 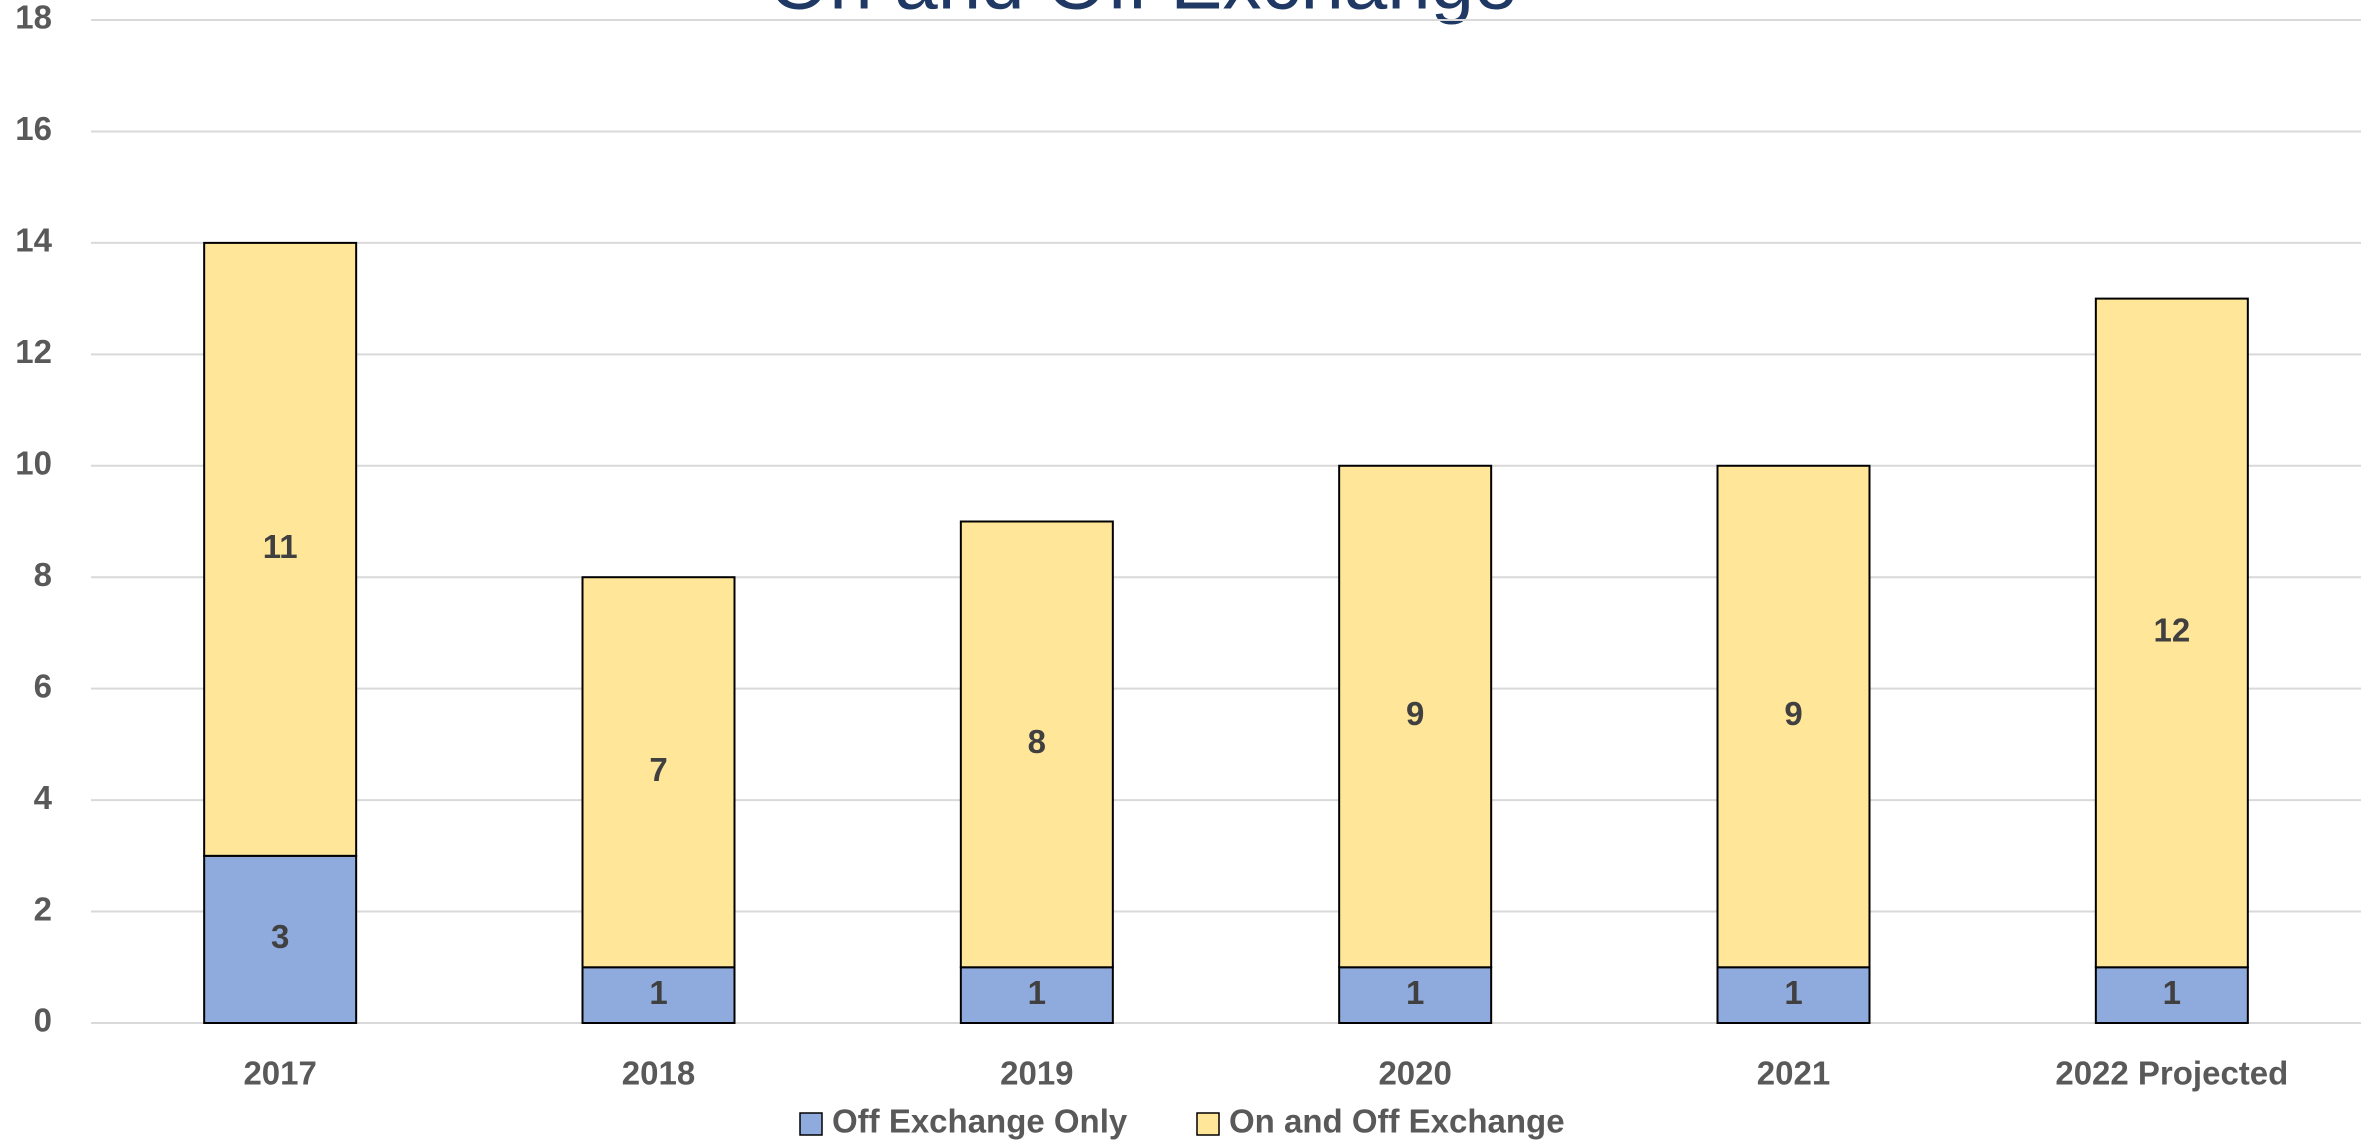 I want to click on chart-title: On and Off Exchange, so click(x=1143, y=13).